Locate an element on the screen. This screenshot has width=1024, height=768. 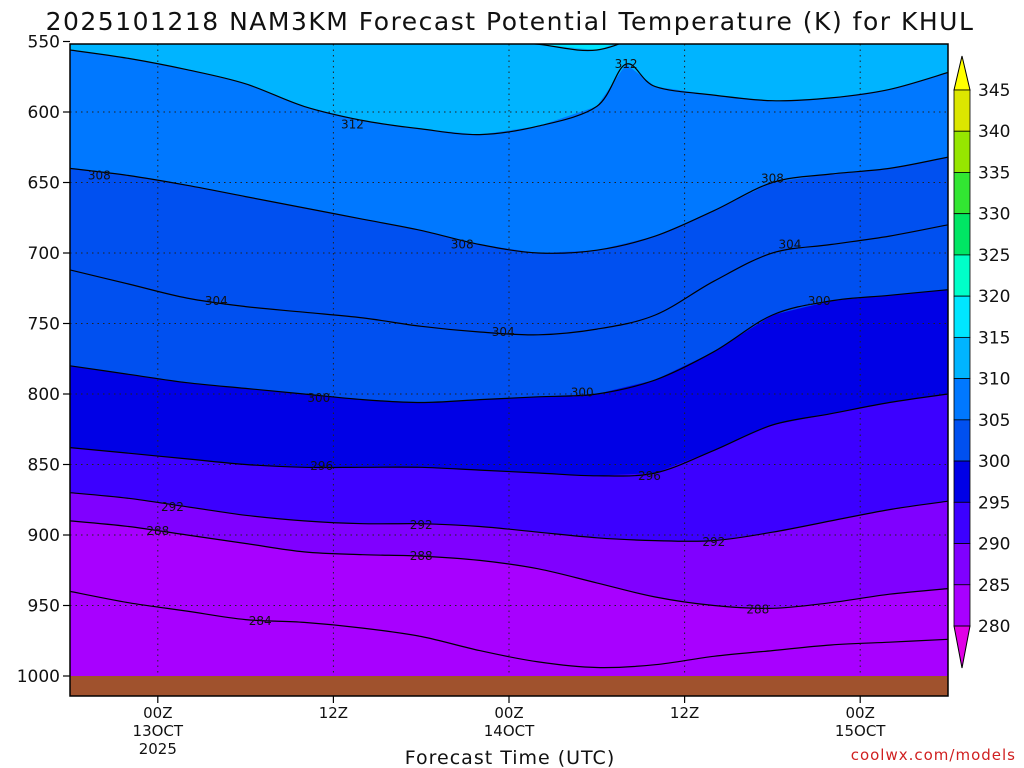
colorbar-min-arrow is located at coordinates (962, 647).